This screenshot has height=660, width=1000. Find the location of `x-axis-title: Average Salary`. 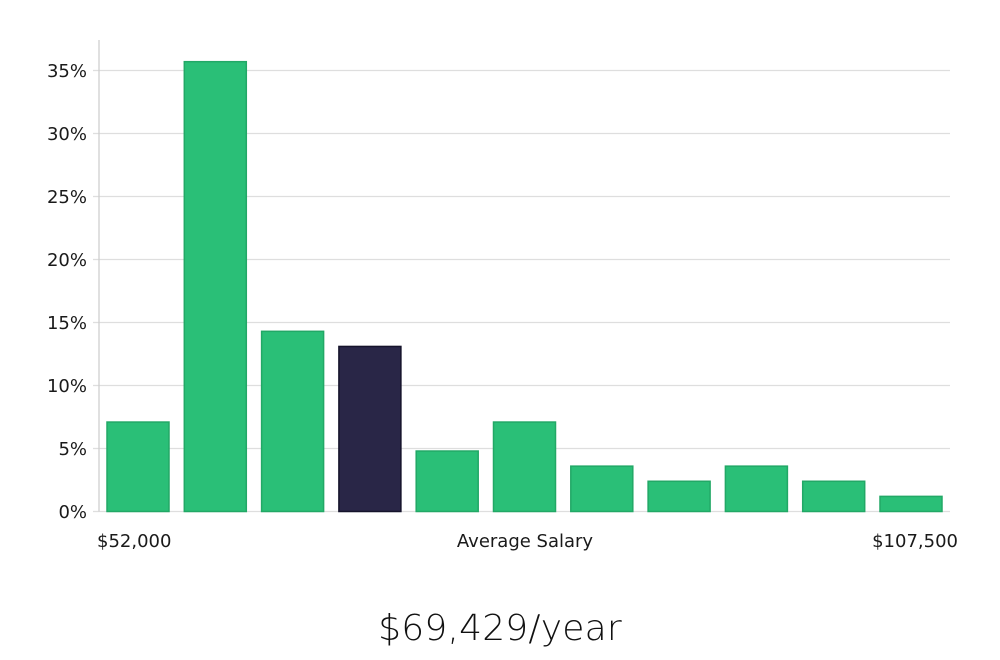

x-axis-title: Average Salary is located at coordinates (525, 541).